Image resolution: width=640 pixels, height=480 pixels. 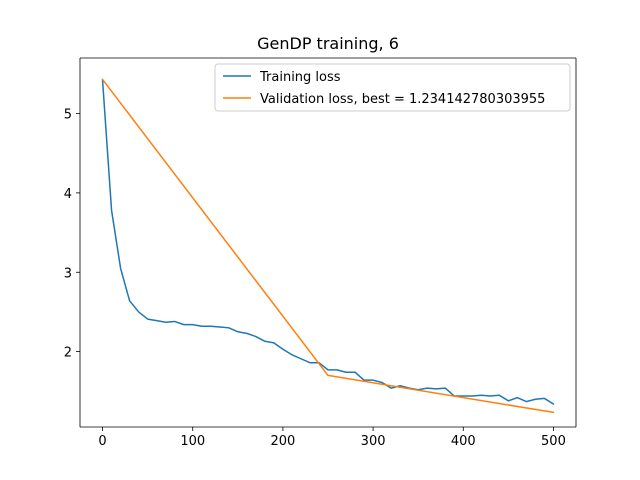 I want to click on x-tick-label: 100, so click(x=192, y=441).